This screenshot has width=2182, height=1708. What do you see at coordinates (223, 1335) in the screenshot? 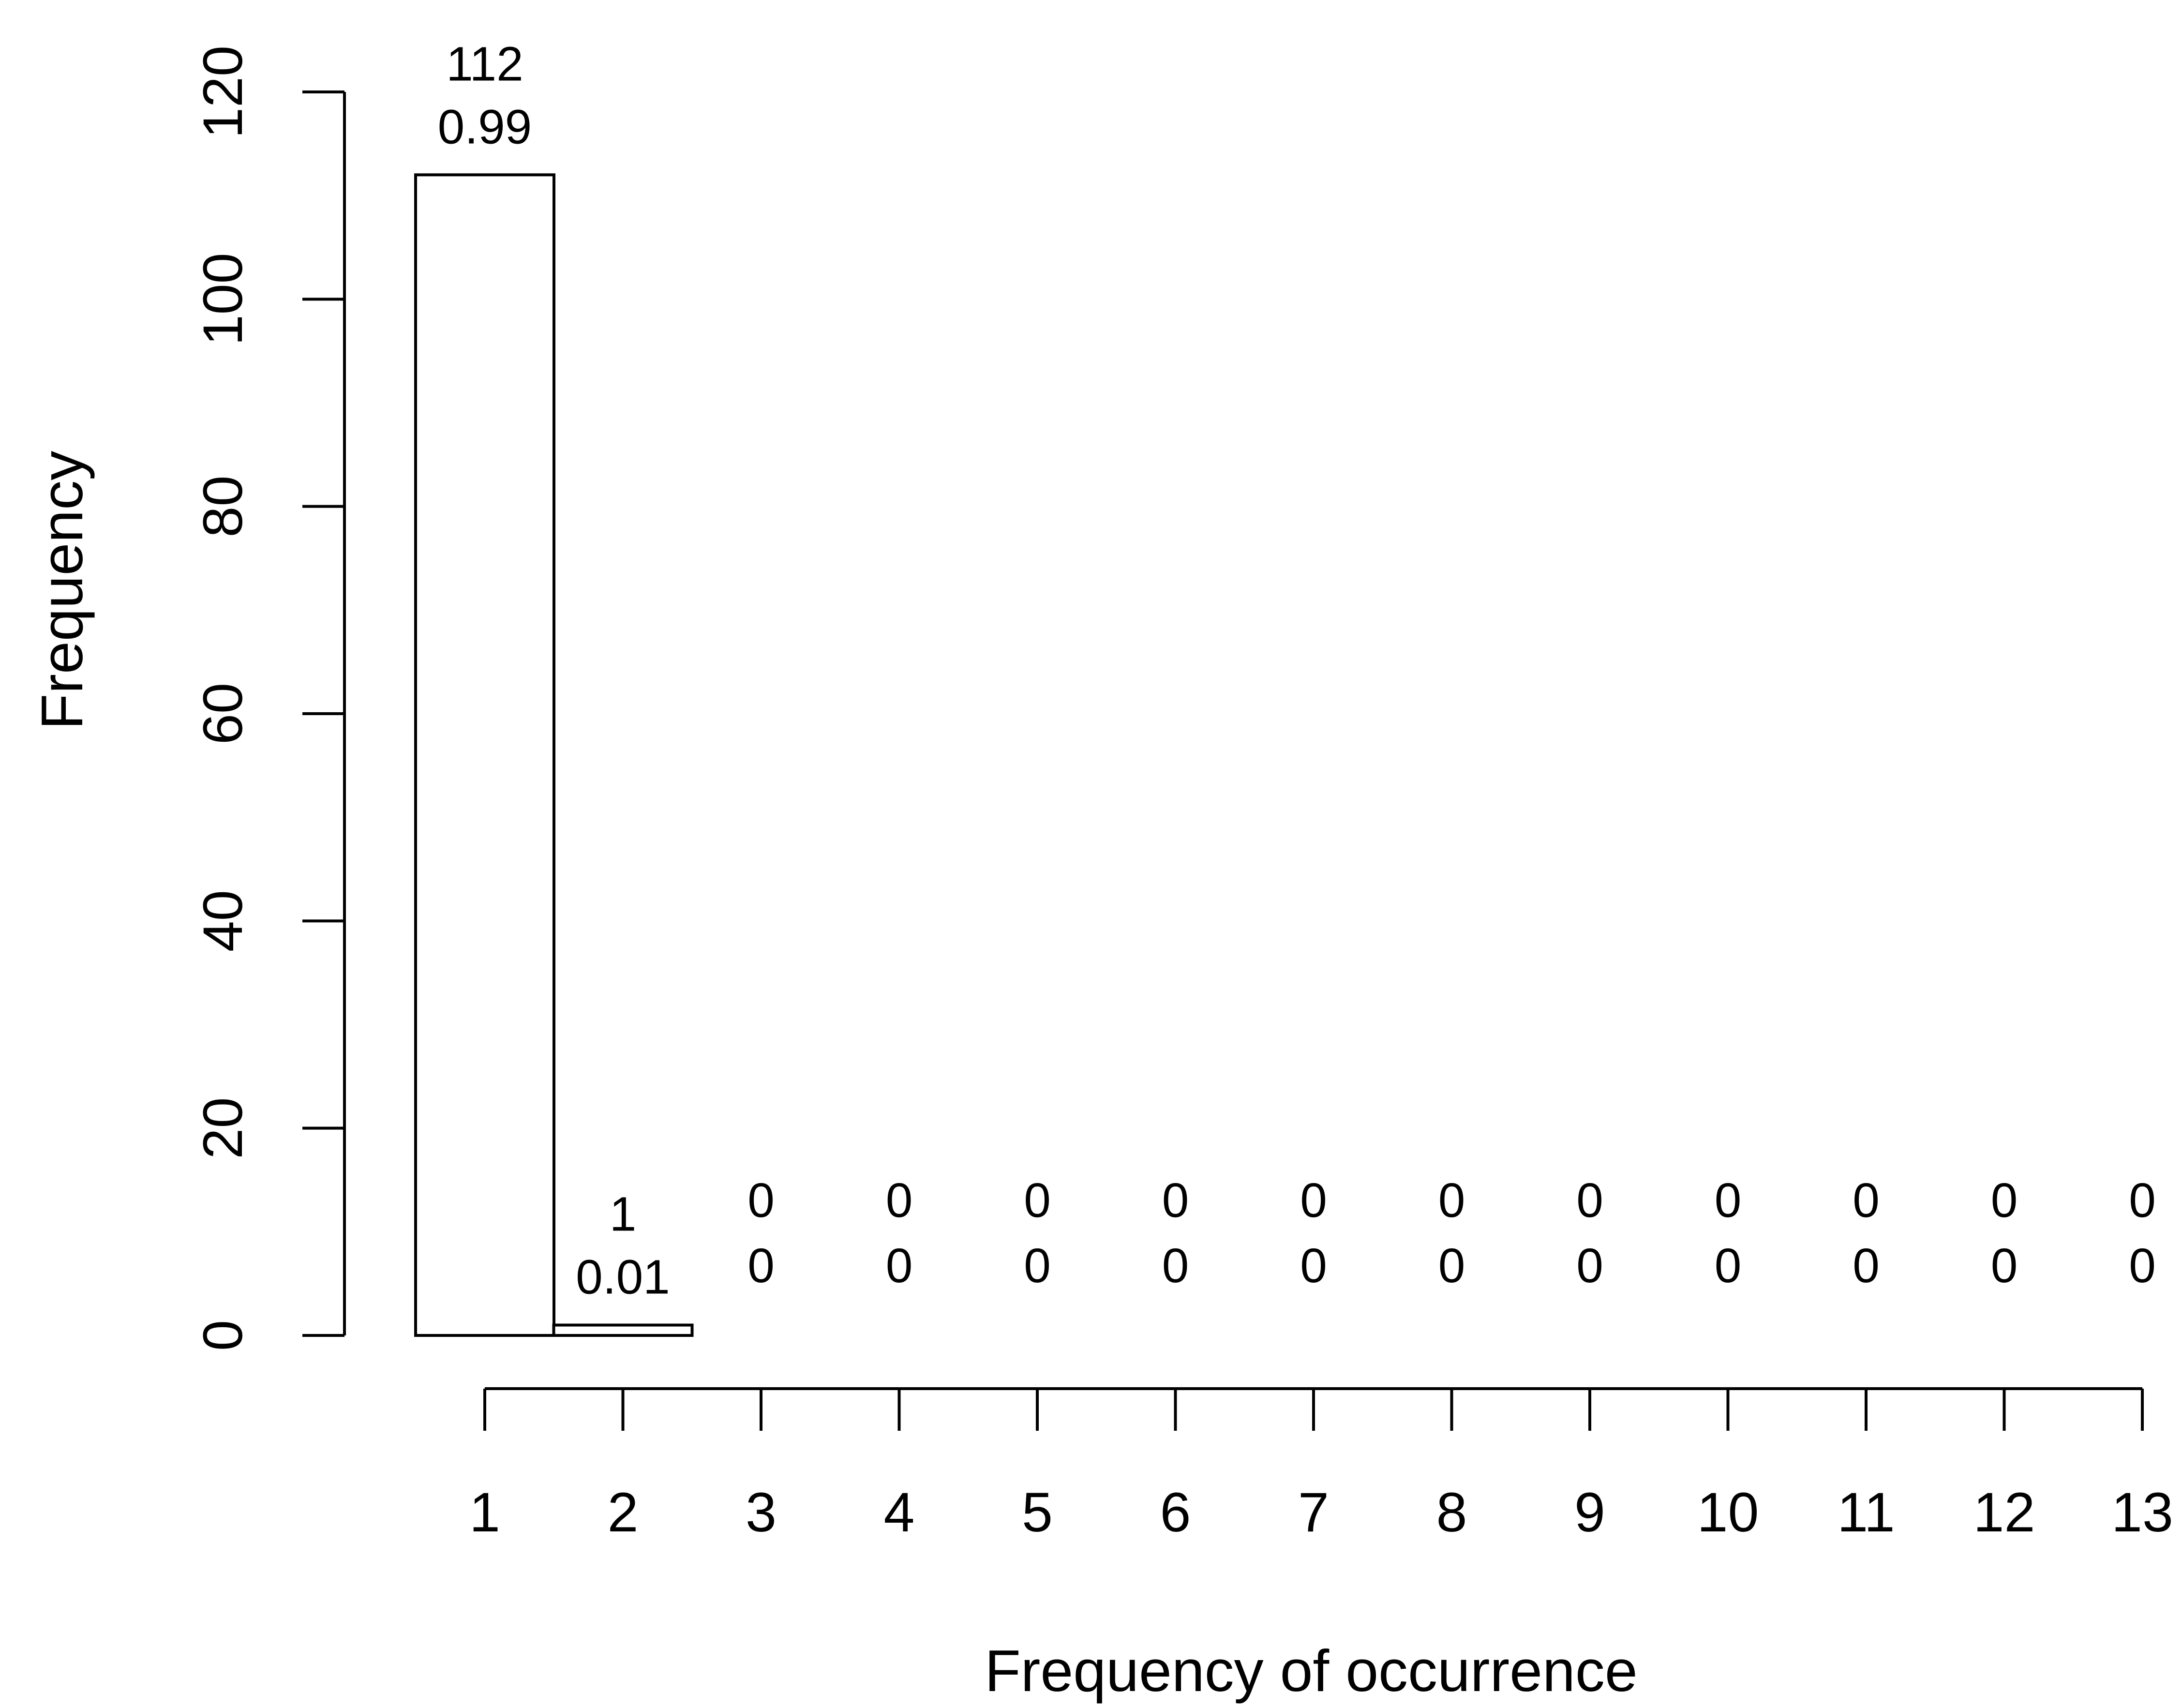
I see `y-tick-label: 0` at bounding box center [223, 1335].